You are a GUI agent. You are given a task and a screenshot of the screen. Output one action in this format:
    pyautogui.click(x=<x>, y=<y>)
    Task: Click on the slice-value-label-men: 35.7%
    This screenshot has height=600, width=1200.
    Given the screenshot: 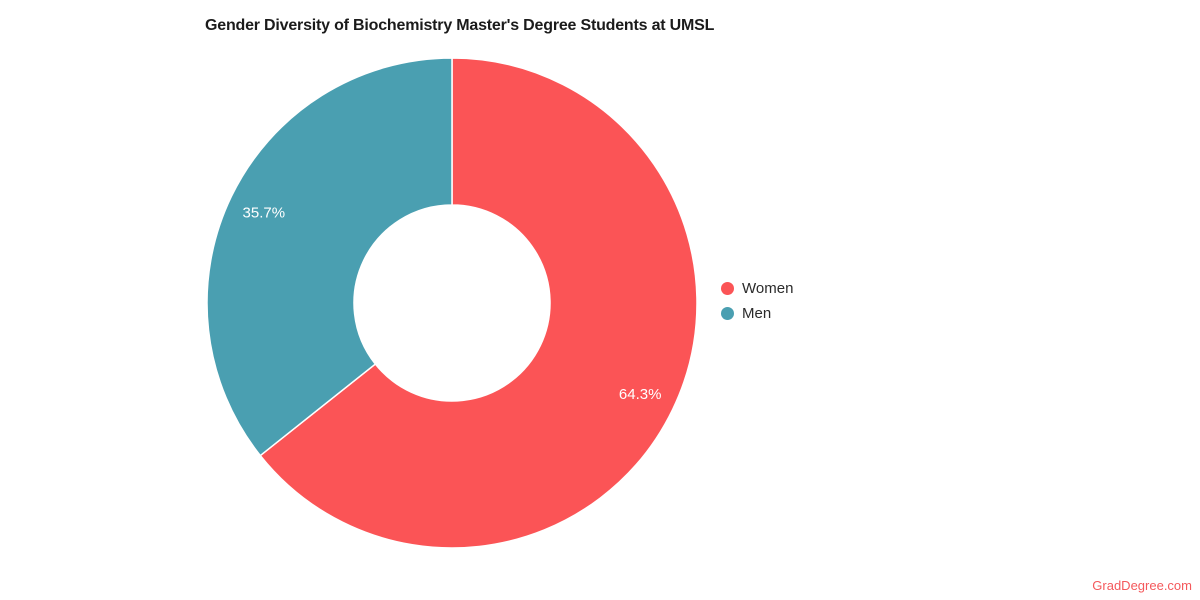 What is the action you would take?
    pyautogui.click(x=264, y=212)
    